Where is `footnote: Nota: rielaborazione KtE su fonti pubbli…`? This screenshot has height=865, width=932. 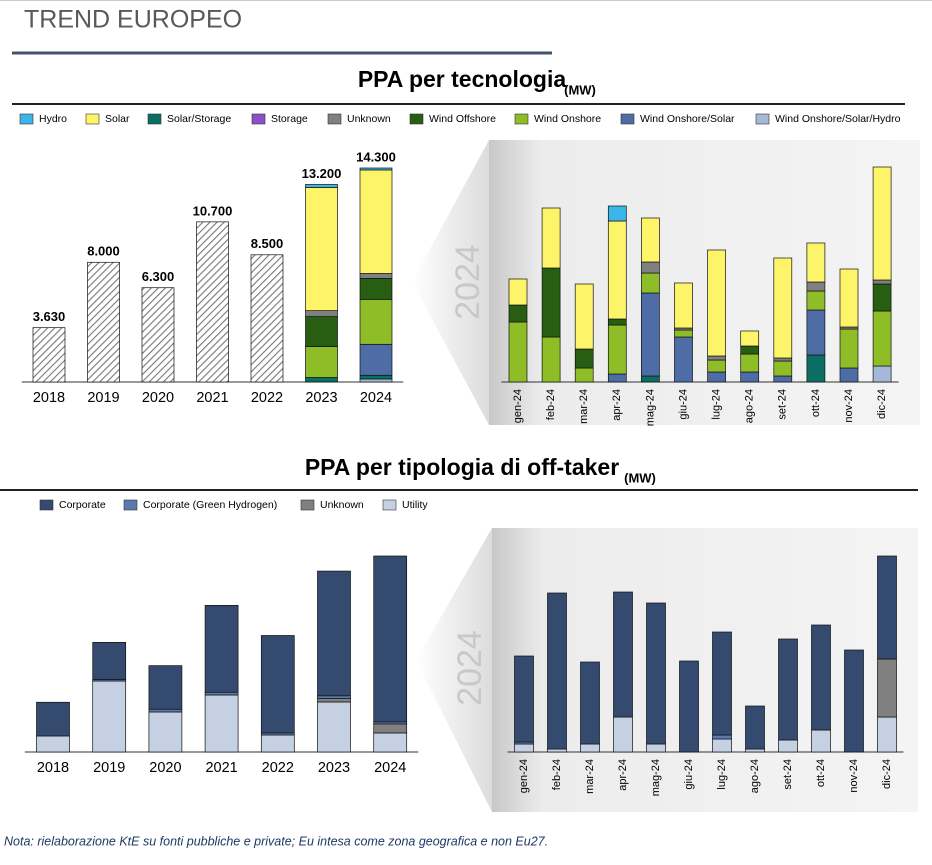 footnote: Nota: rielaborazione KtE su fonti pubbli… is located at coordinates (276, 841).